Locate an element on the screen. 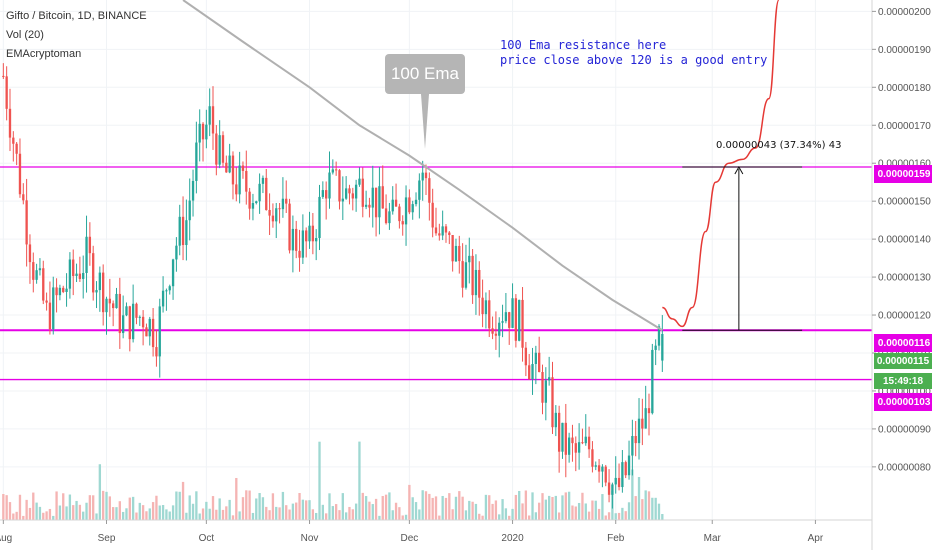  price-tick-label: 0.00000180 is located at coordinates (904, 88).